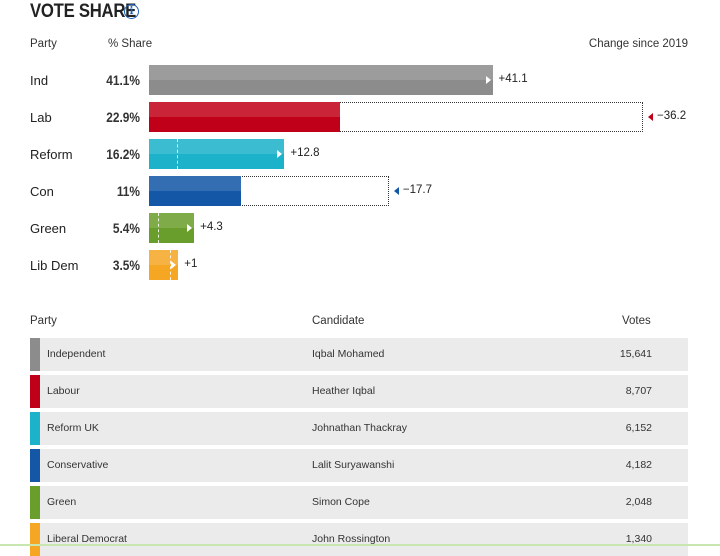  I want to click on change-label-lib-dem: +1, so click(191, 264).